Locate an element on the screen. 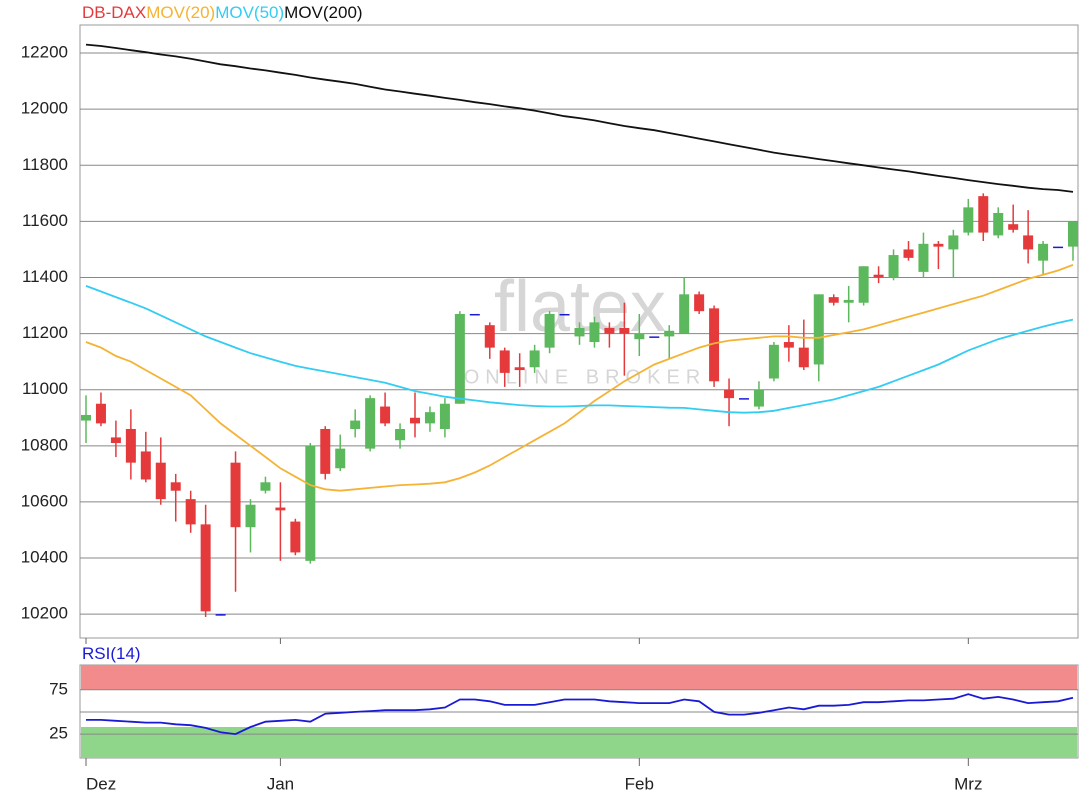  legend-entry: MOV(200) is located at coordinates (323, 12).